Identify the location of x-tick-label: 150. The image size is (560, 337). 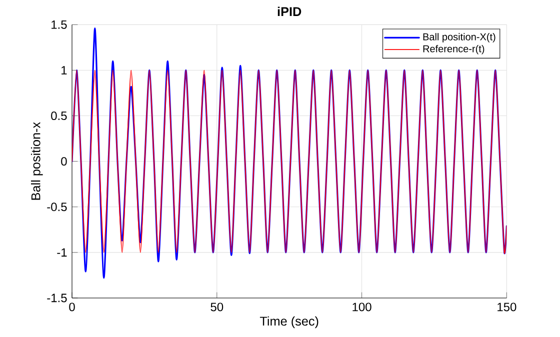
(507, 307).